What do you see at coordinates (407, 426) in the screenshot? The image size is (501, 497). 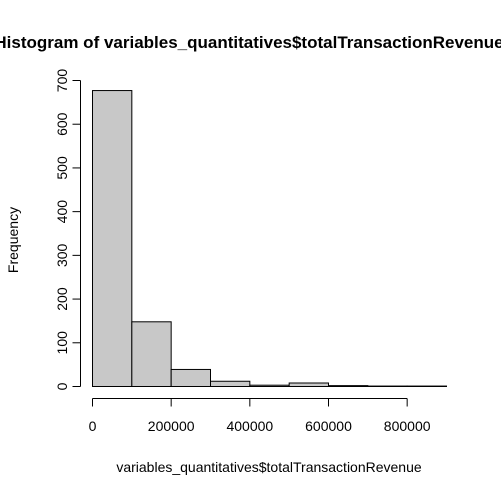 I see `x-tick-label: 800000` at bounding box center [407, 426].